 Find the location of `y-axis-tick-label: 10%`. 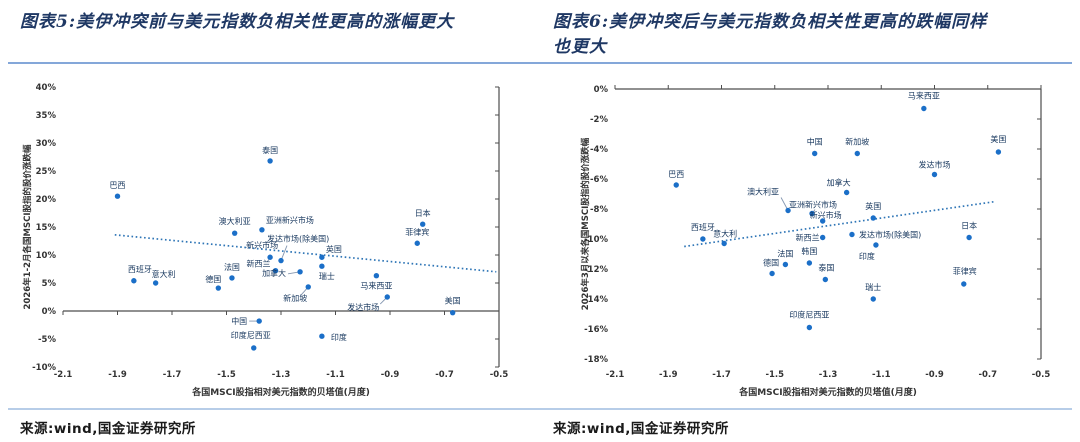

y-axis-tick-label: 10% is located at coordinates (46, 256).